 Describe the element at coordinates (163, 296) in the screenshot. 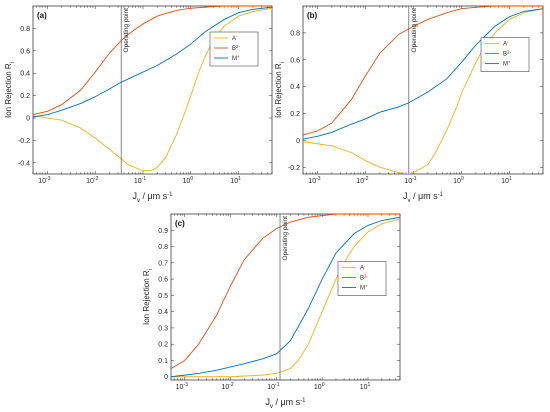

I see `y-tick-label: 0.5` at that location.